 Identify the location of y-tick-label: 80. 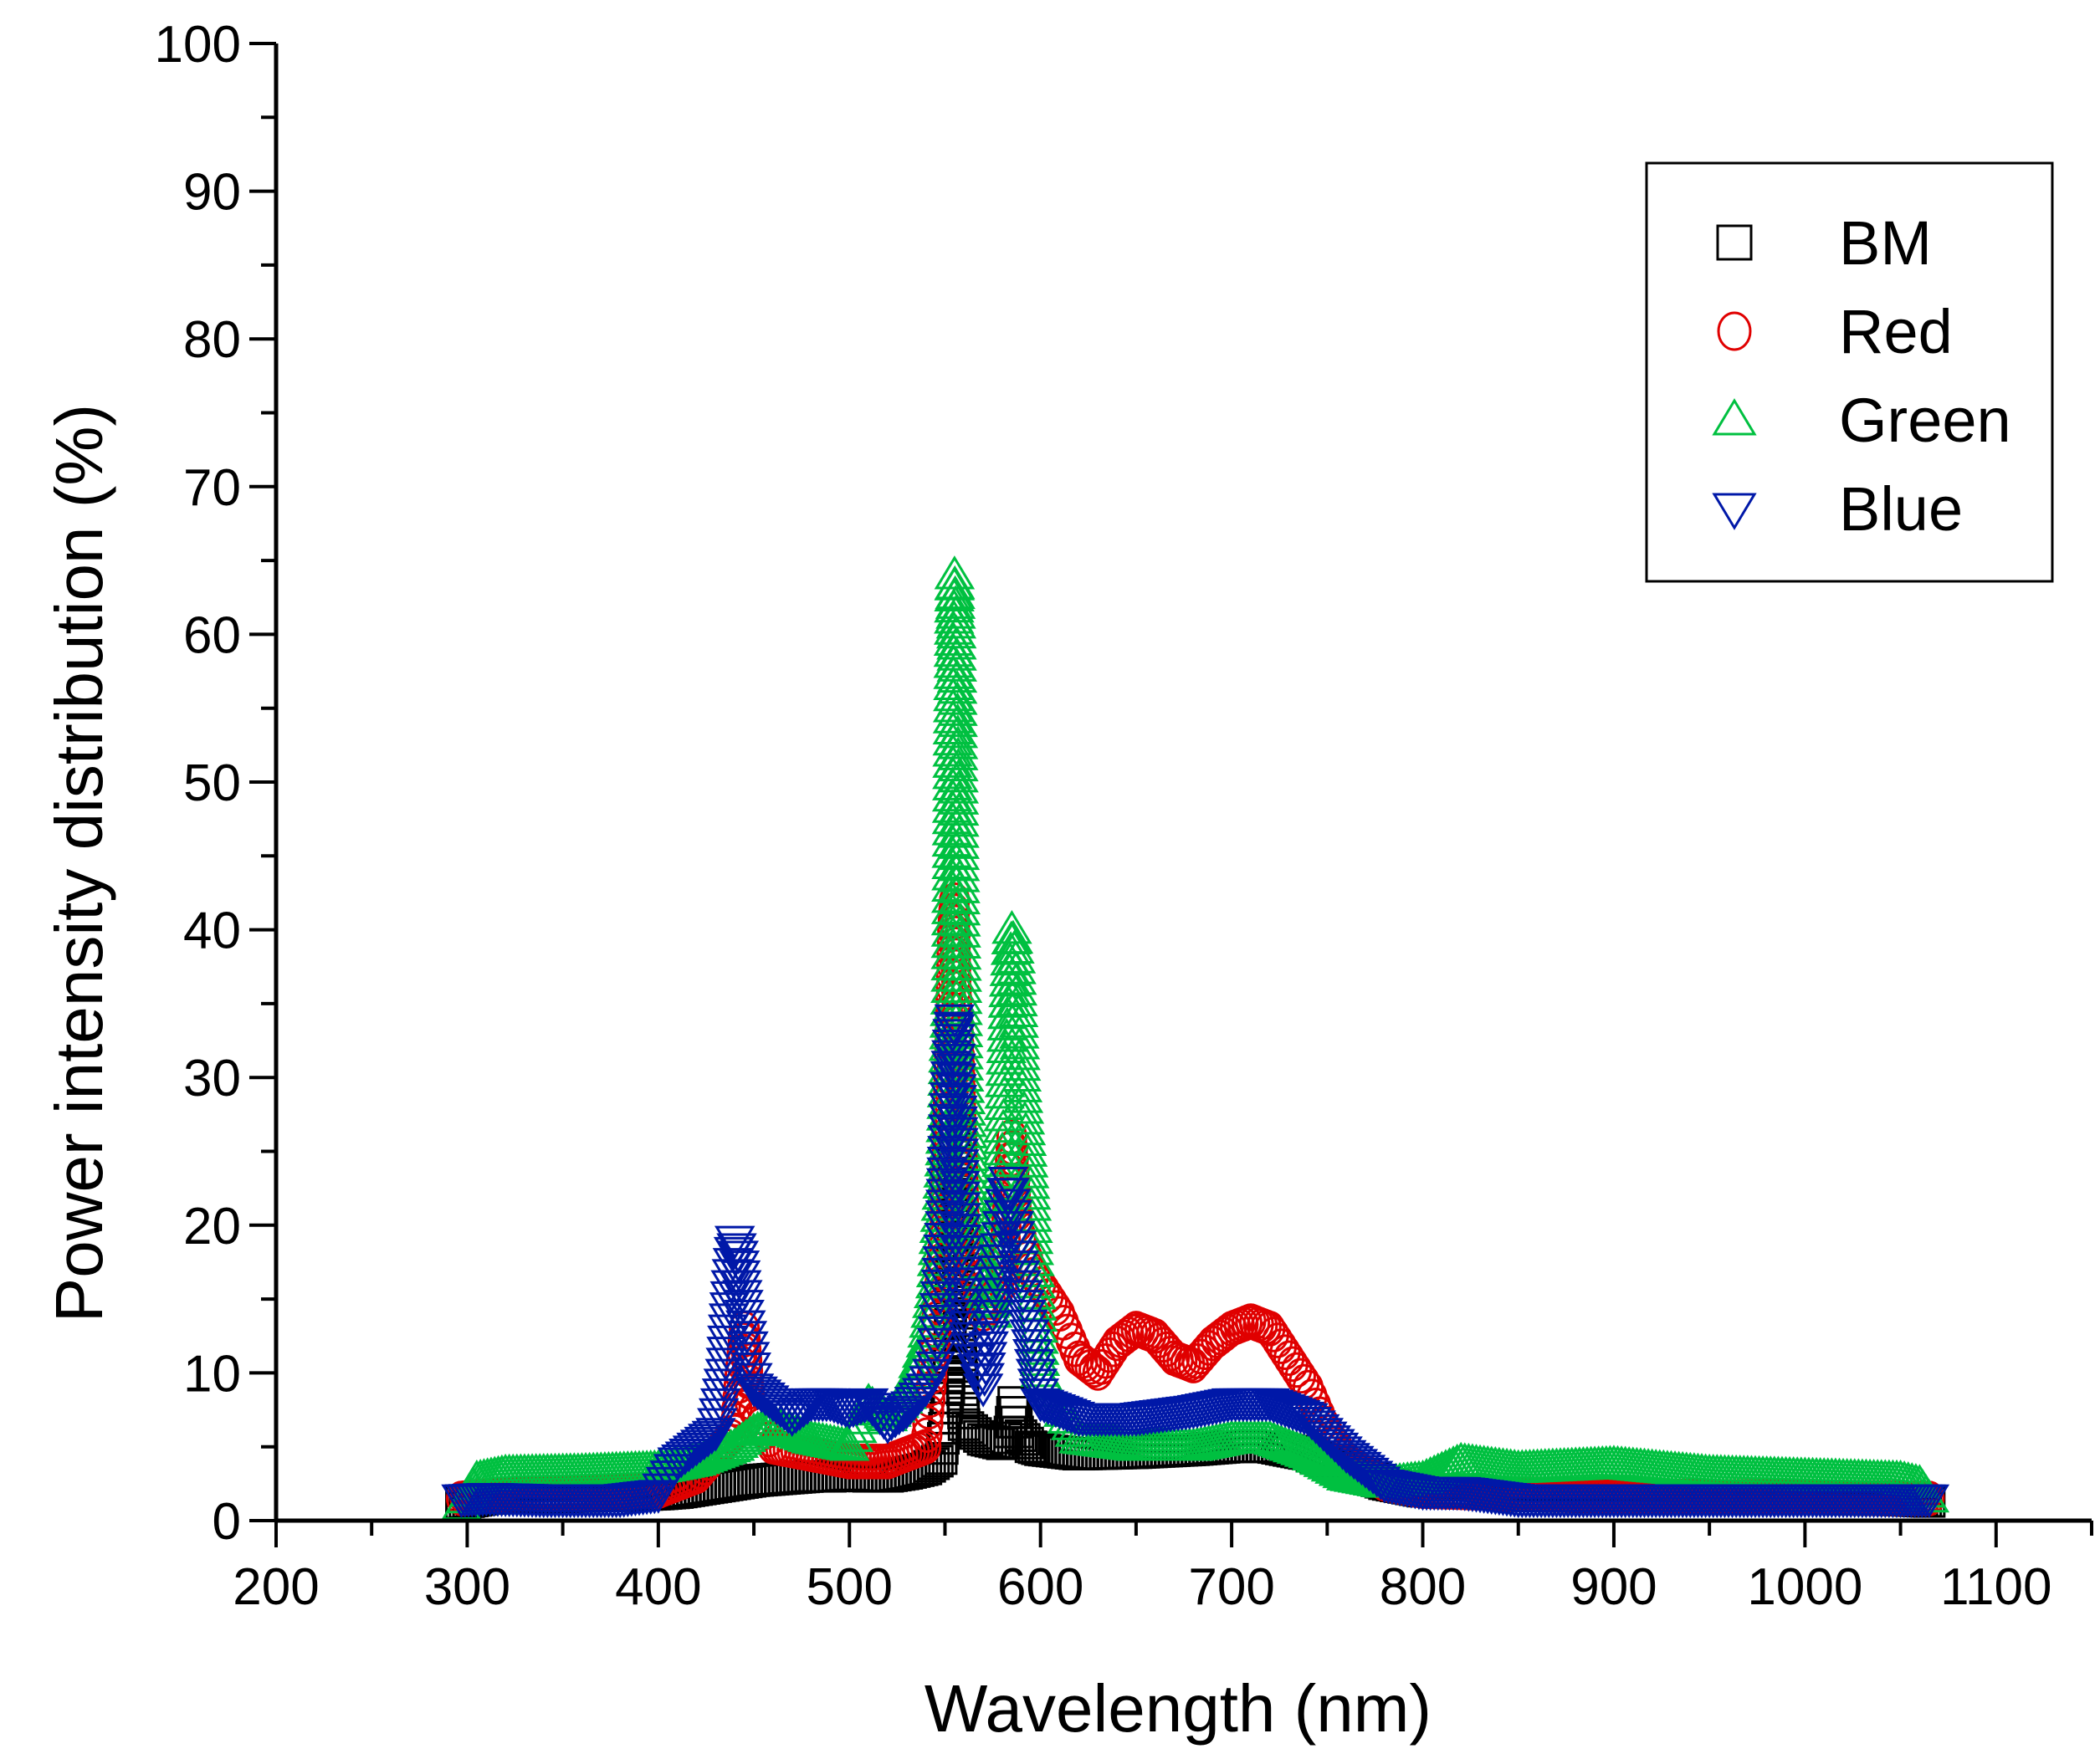
(212, 340).